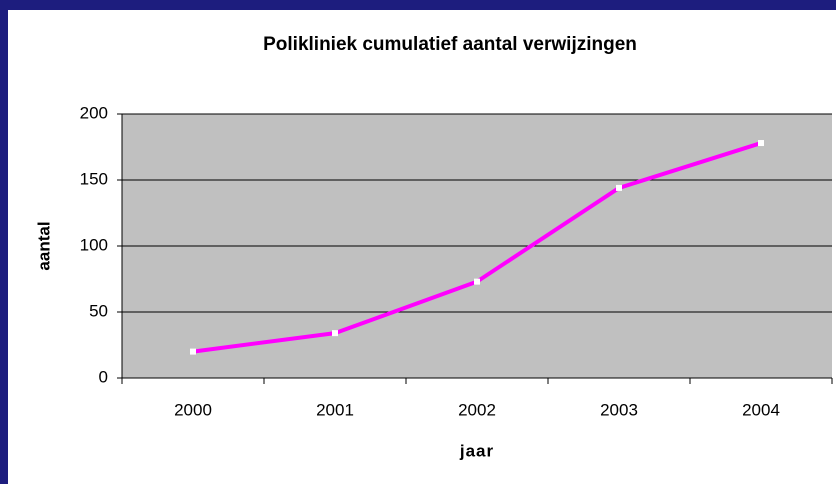  I want to click on y-tick-label: 100, so click(94, 244).